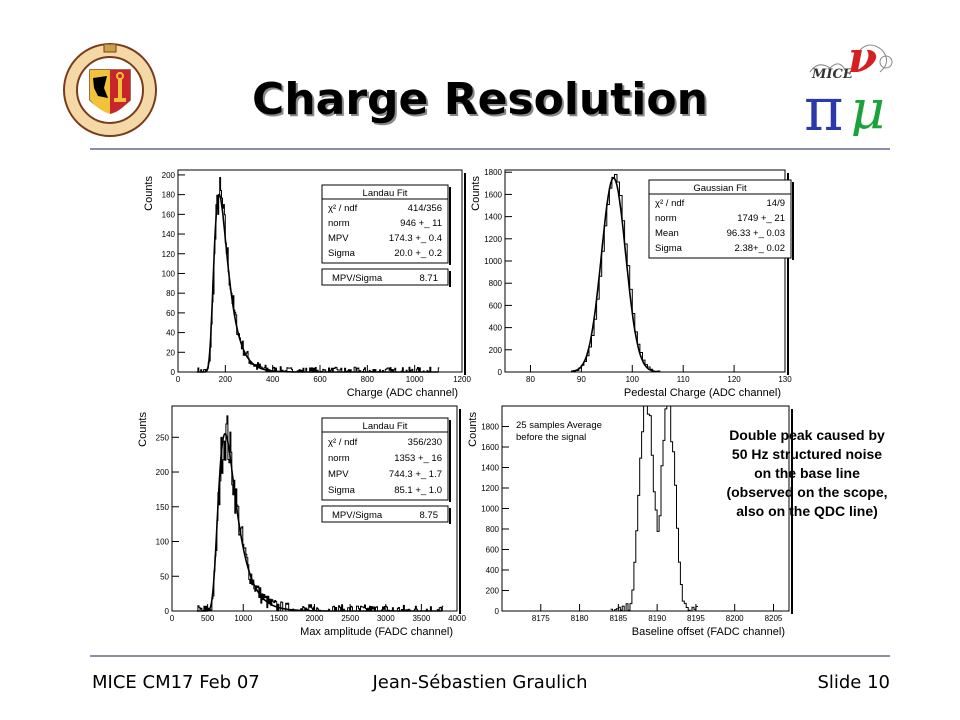 The height and width of the screenshot is (720, 960). I want to click on plot-frame, so click(645, 508).